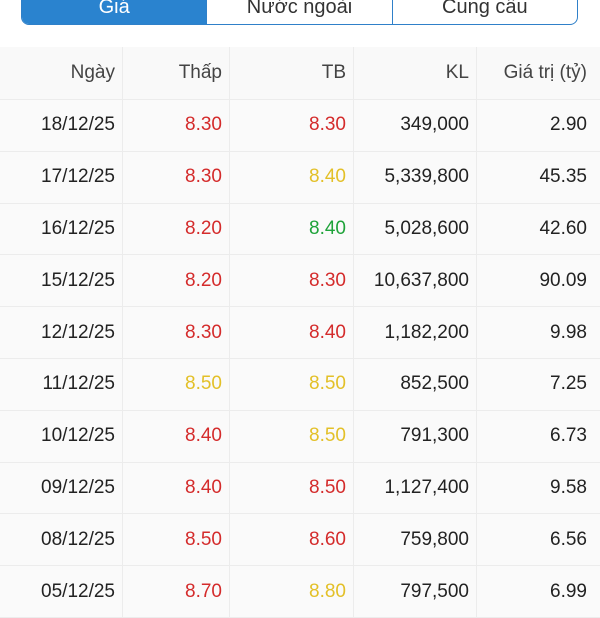 This screenshot has height=618, width=600. What do you see at coordinates (61, 591) in the screenshot?
I see `date-cell: 05/12/25` at bounding box center [61, 591].